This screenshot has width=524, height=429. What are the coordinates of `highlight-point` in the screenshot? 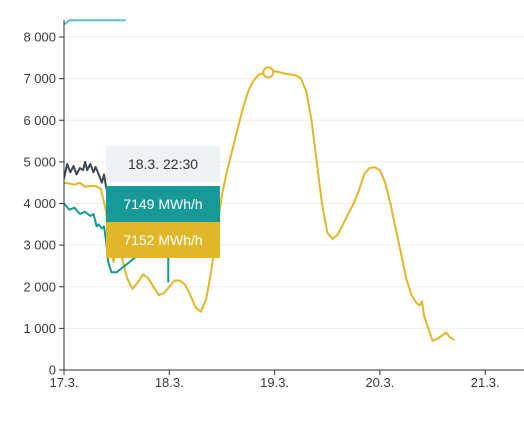 It's located at (268, 72).